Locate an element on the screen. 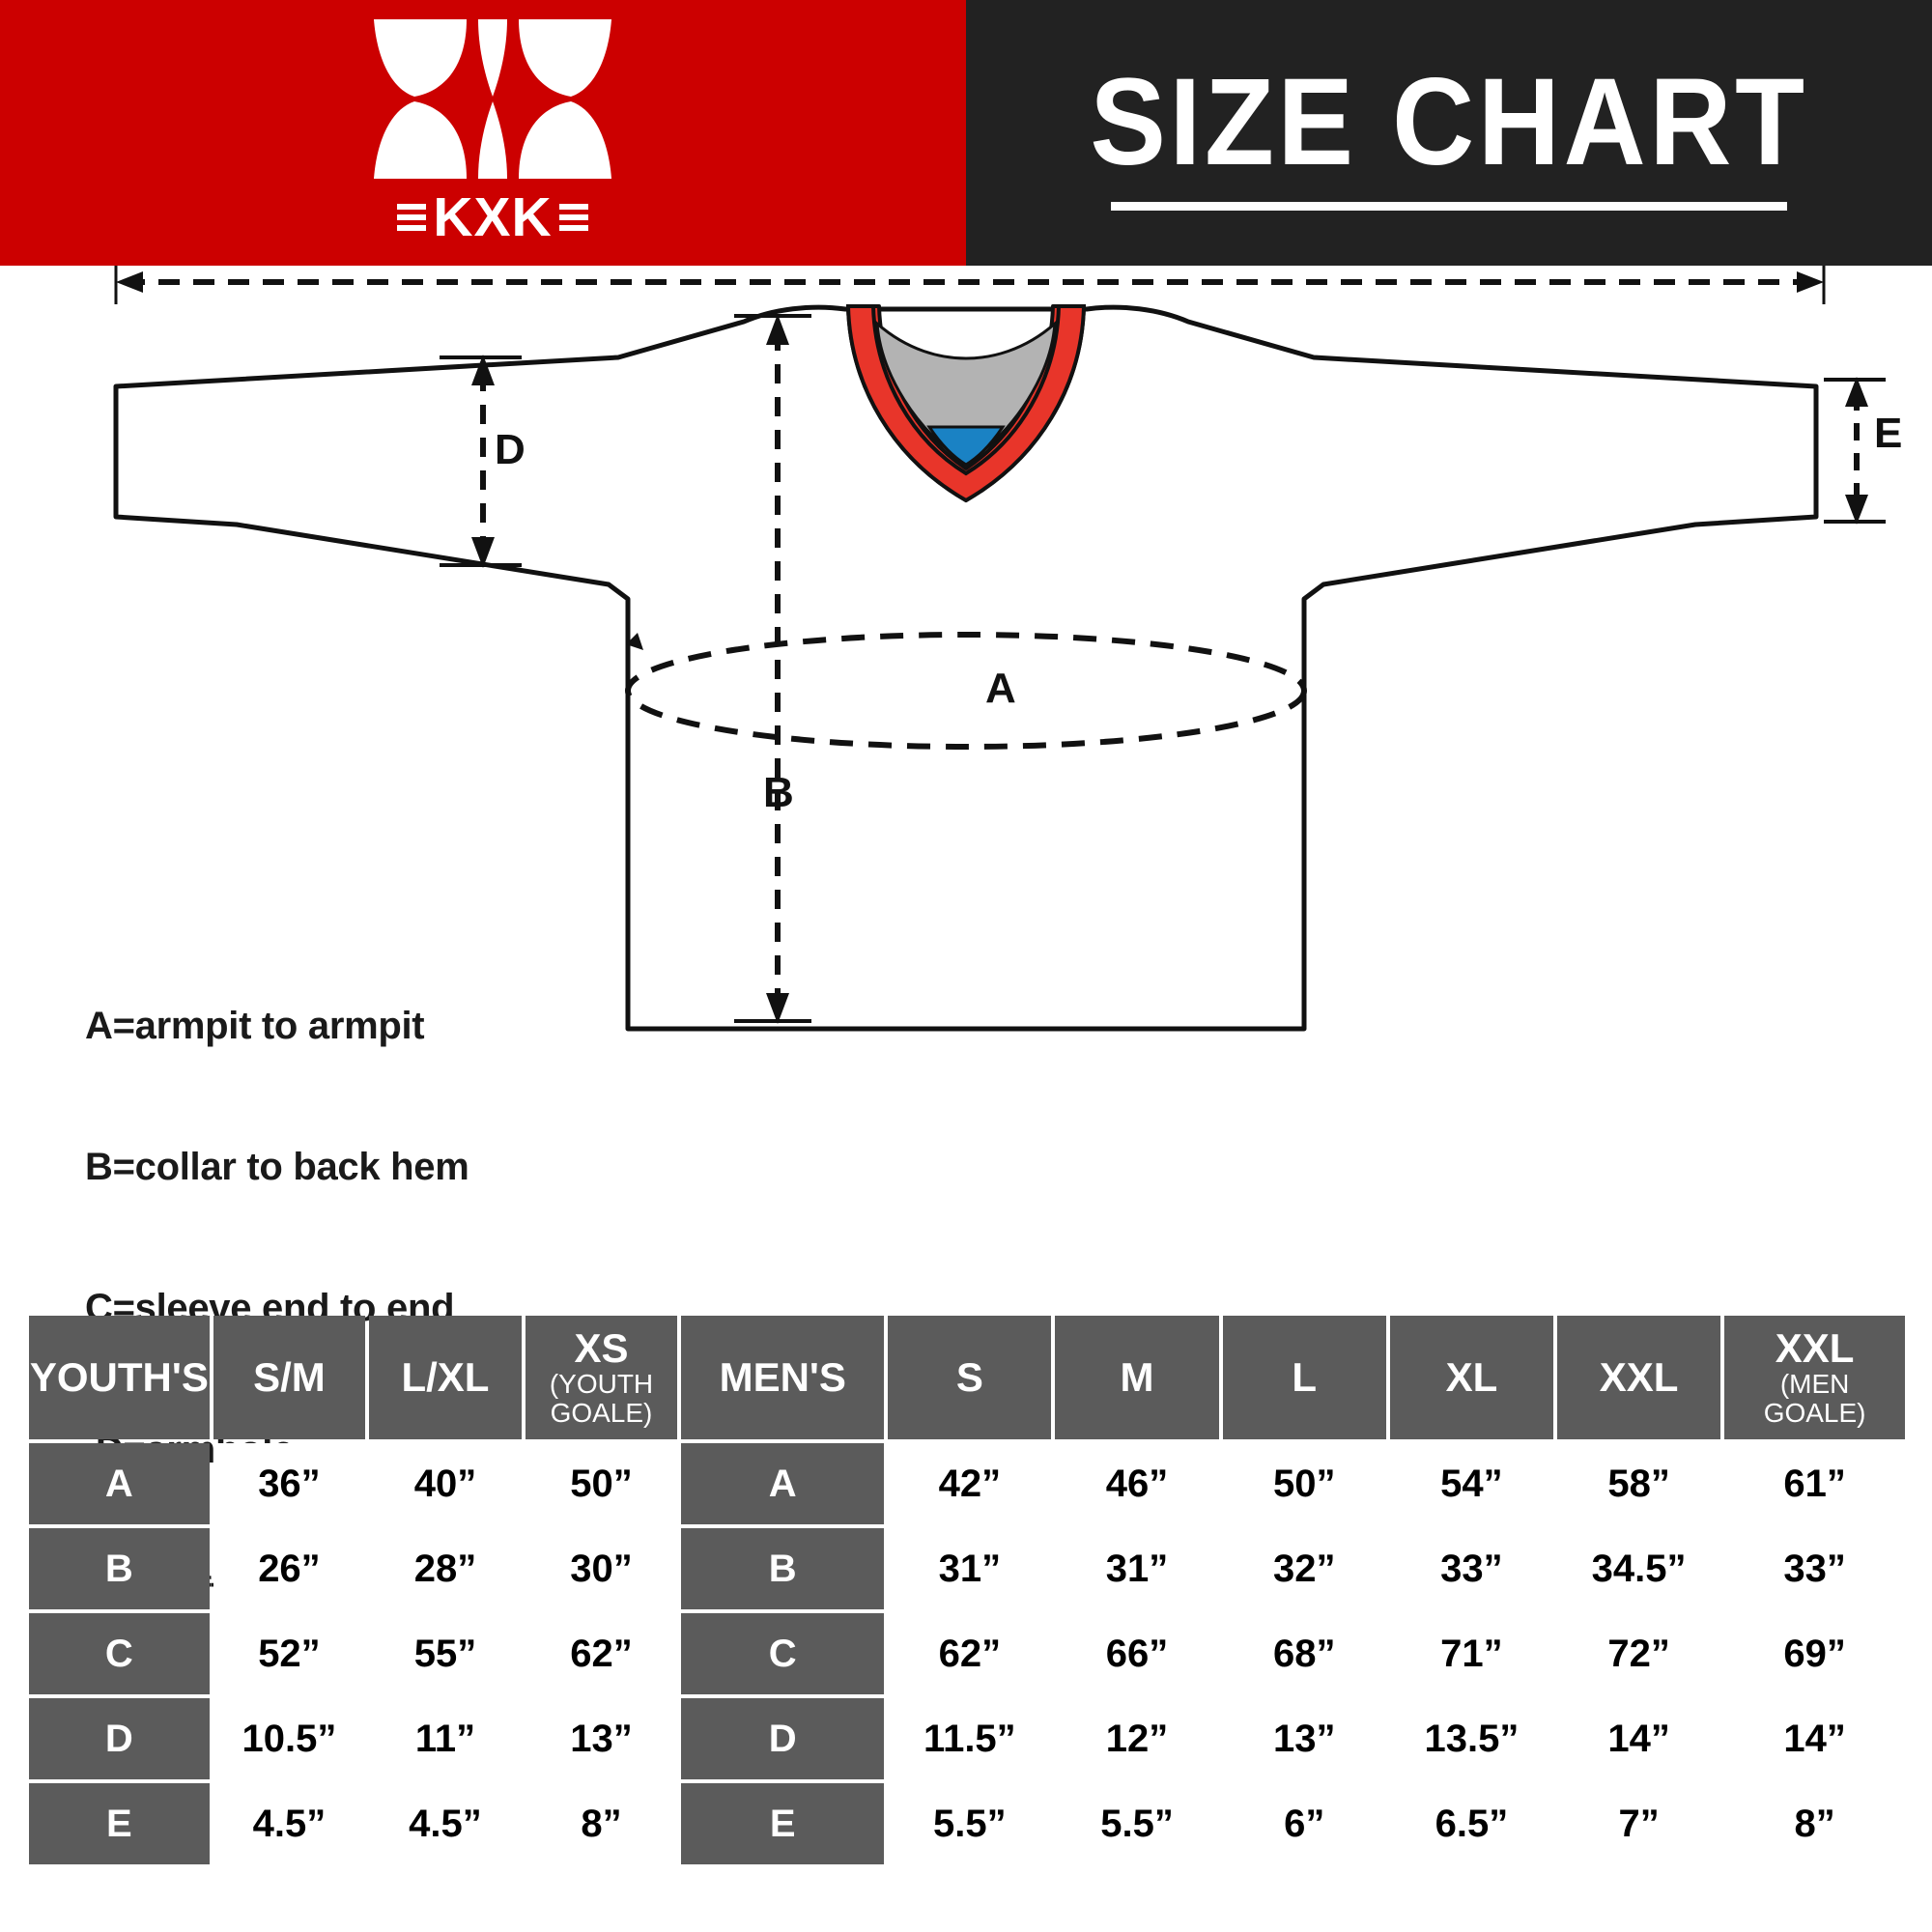 This screenshot has height=1932, width=1932. title-panel: SIZE CHART is located at coordinates (1449, 133).